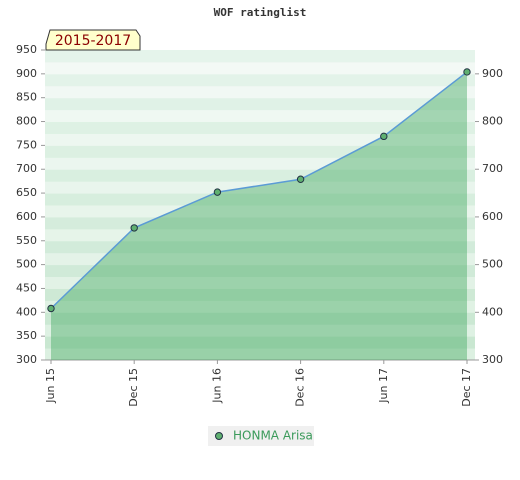 The image size is (520, 480). I want to click on x-tick-label: Dec 17, so click(466, 387).